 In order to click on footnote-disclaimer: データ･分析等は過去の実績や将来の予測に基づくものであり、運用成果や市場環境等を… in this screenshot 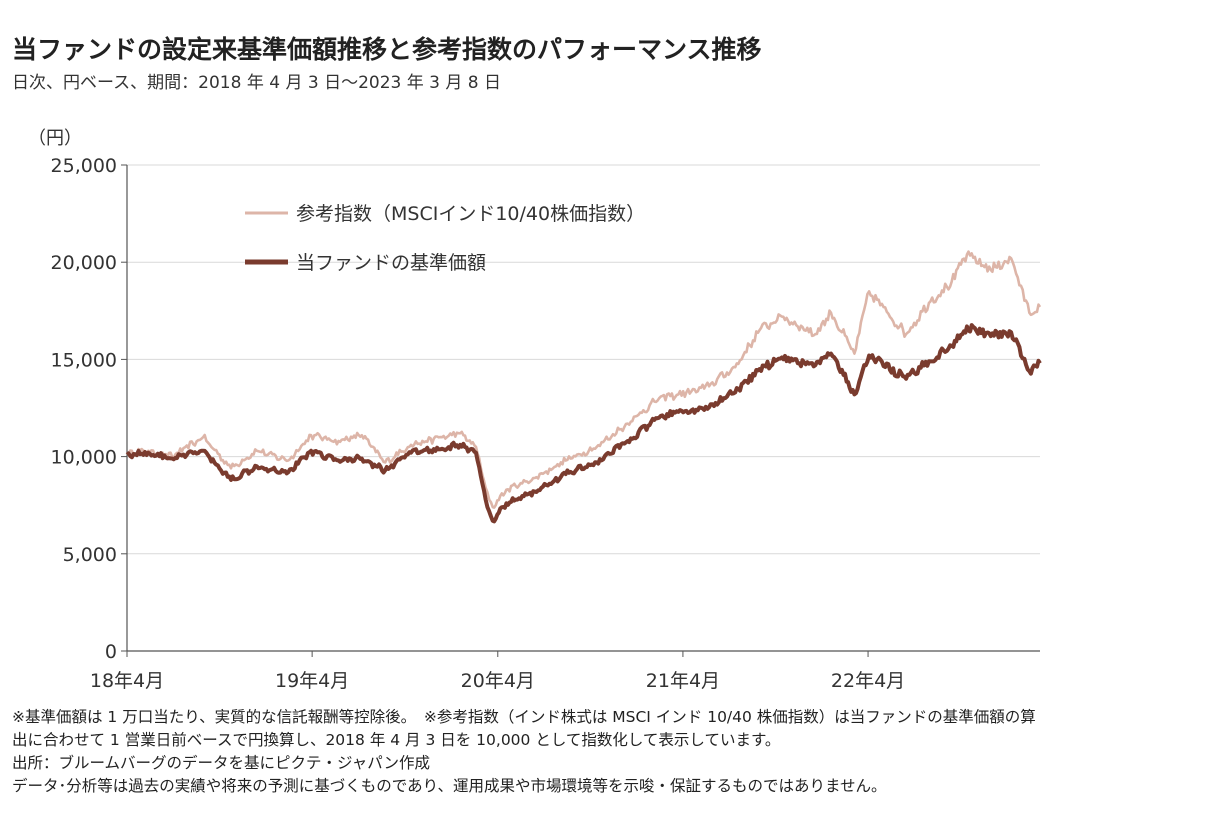, I will do `click(449, 786)`.